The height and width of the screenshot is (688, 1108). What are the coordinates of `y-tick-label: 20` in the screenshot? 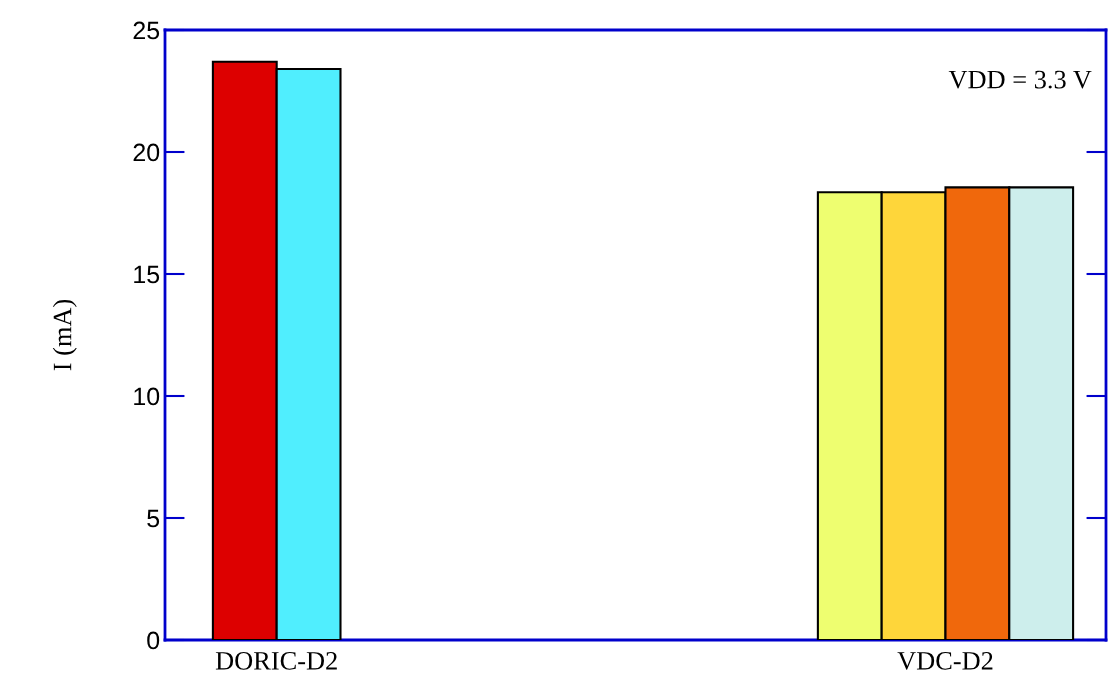 It's located at (146, 152).